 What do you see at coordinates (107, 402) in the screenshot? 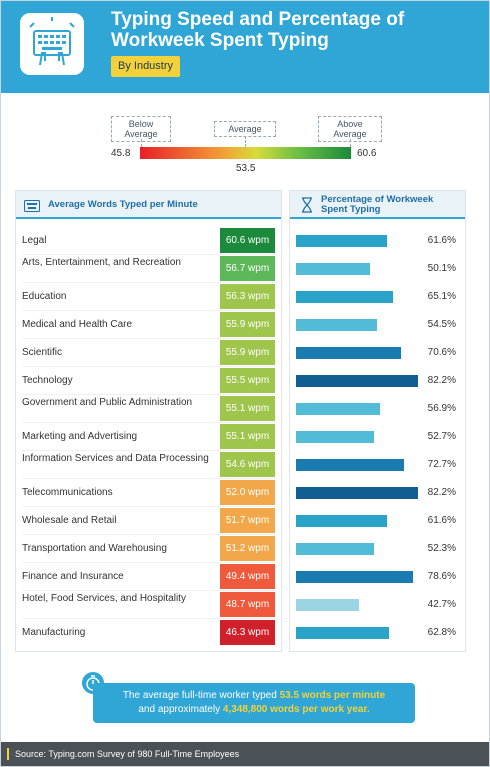
I see `industry-label: Government and Public Administration` at bounding box center [107, 402].